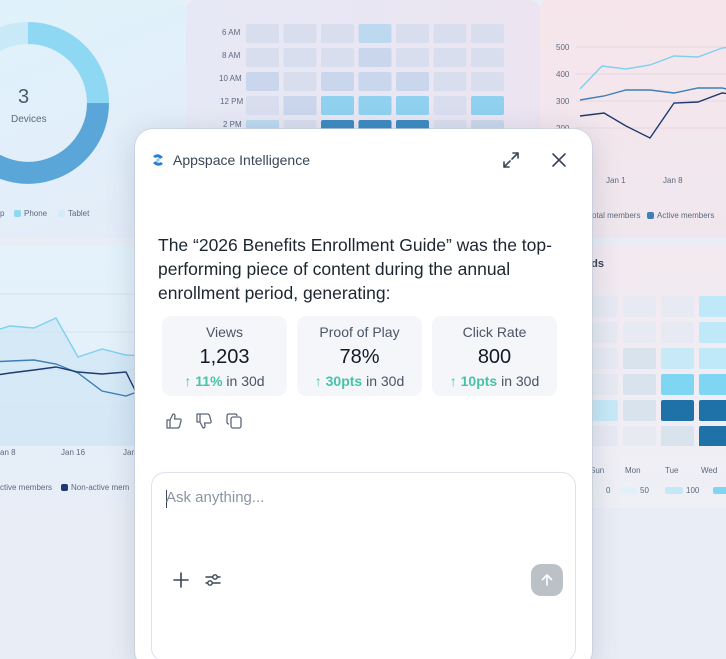 The height and width of the screenshot is (659, 726). Describe the element at coordinates (64, 487) in the screenshot. I see `non-active-swatch` at that location.